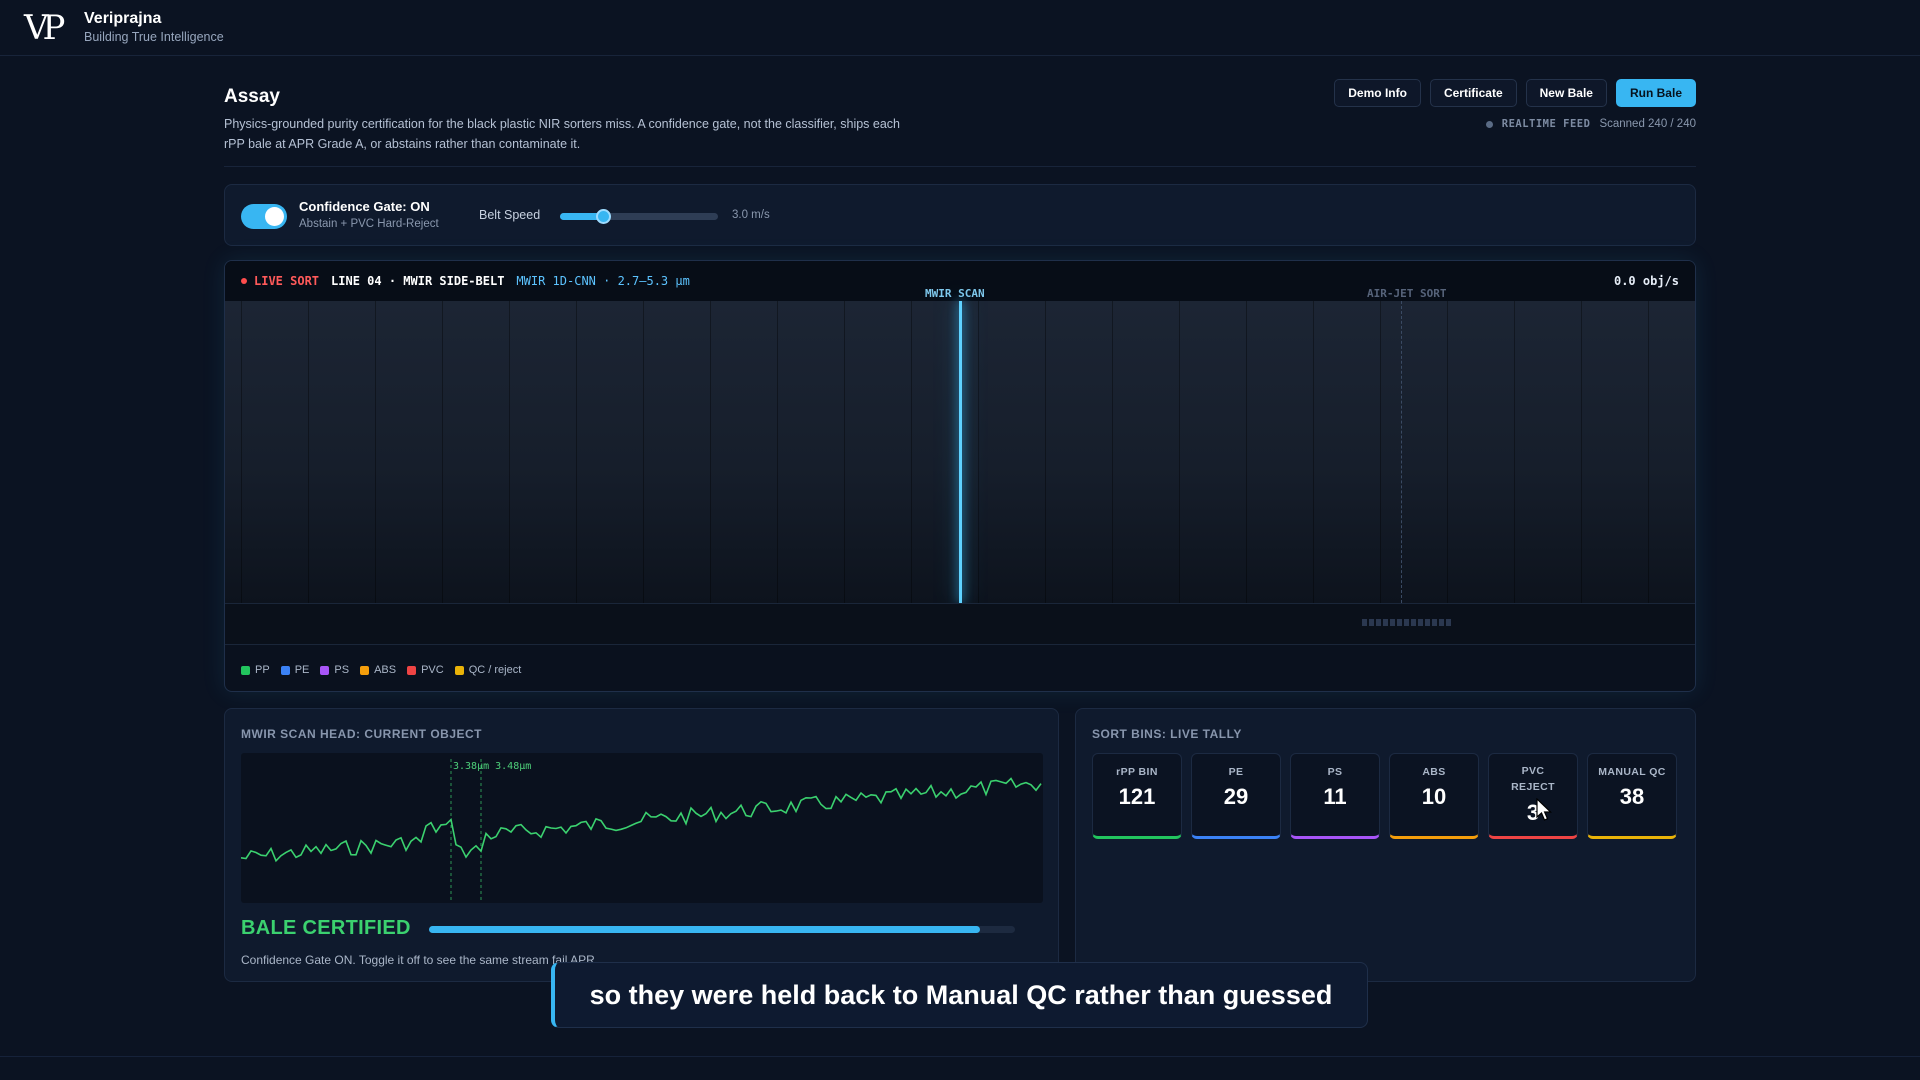 The image size is (1920, 1080). Describe the element at coordinates (302, 670) in the screenshot. I see `legend-label: PE` at that location.